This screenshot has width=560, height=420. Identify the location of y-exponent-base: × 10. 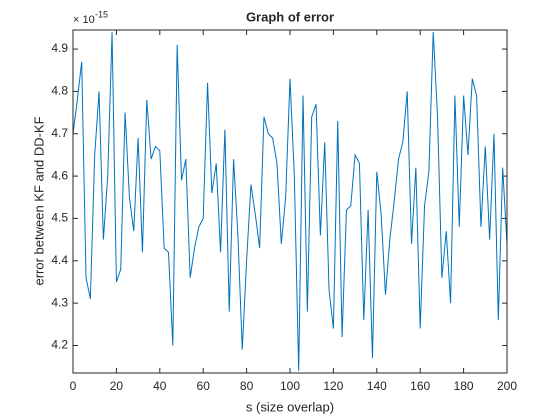
(84, 20).